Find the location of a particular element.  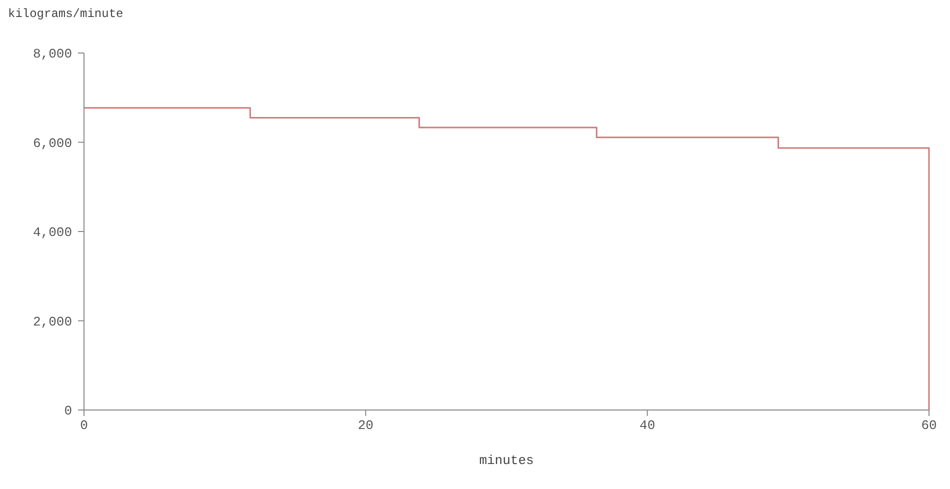

x-axis-title: minutes is located at coordinates (506, 460).